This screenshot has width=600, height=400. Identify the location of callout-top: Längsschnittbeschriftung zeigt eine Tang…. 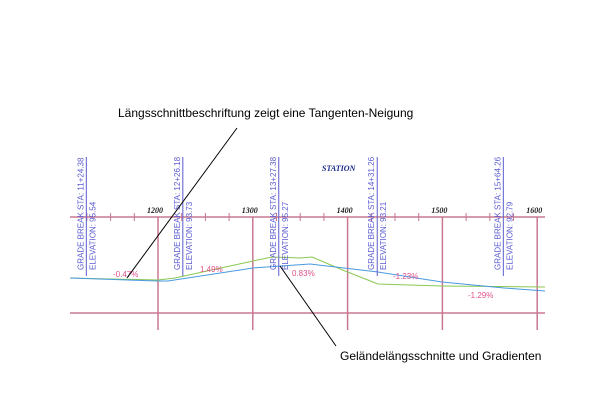
(266, 113).